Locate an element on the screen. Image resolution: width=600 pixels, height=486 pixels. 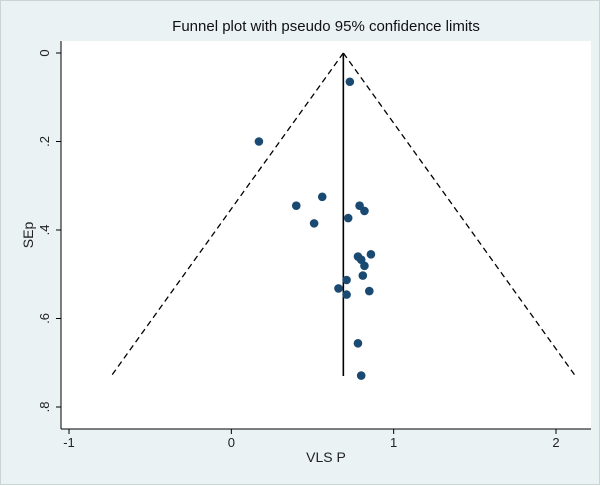
x-axis-title: VLS P is located at coordinates (326, 457).